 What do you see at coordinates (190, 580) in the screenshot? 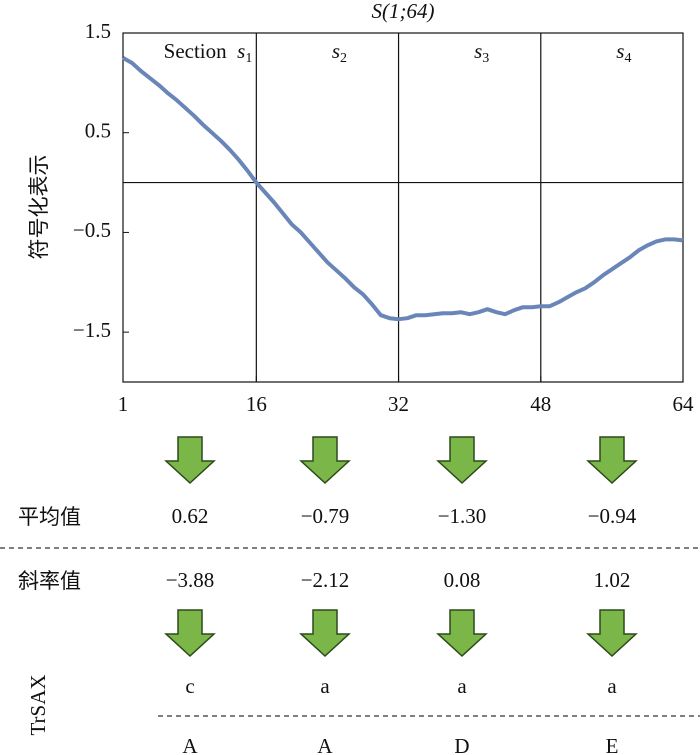
I see `cell-value: −3.88` at bounding box center [190, 580].